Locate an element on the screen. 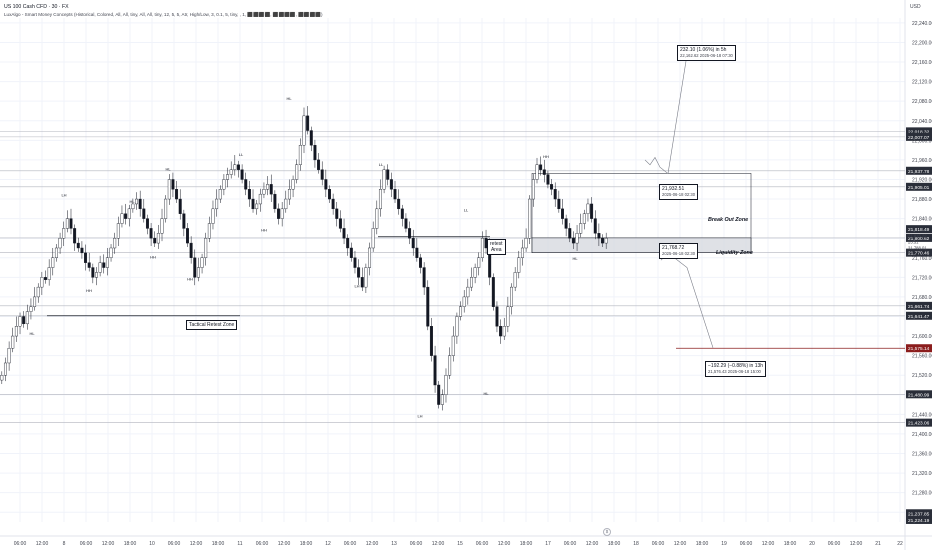 The height and width of the screenshot is (550, 932). price-label-text: 21,905.01 is located at coordinates (919, 188).